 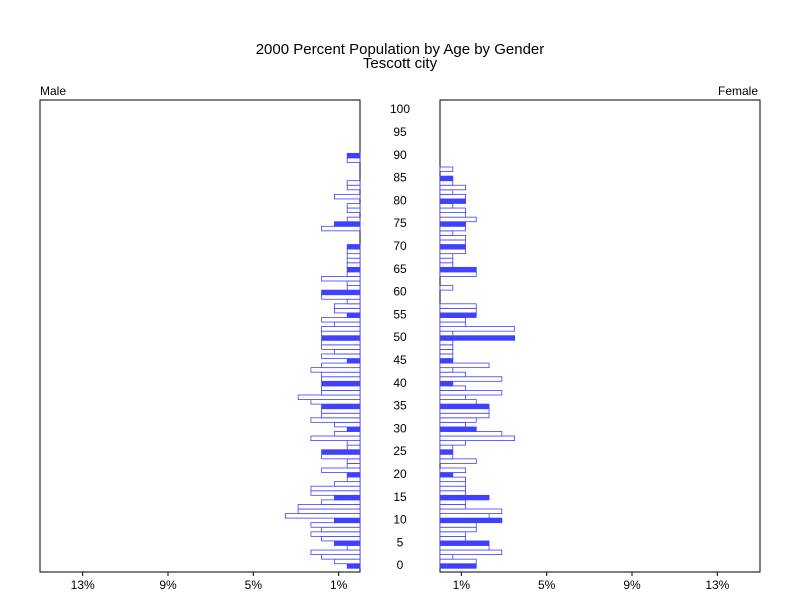 What do you see at coordinates (400, 269) in the screenshot?
I see `y-tick-label: 65` at bounding box center [400, 269].